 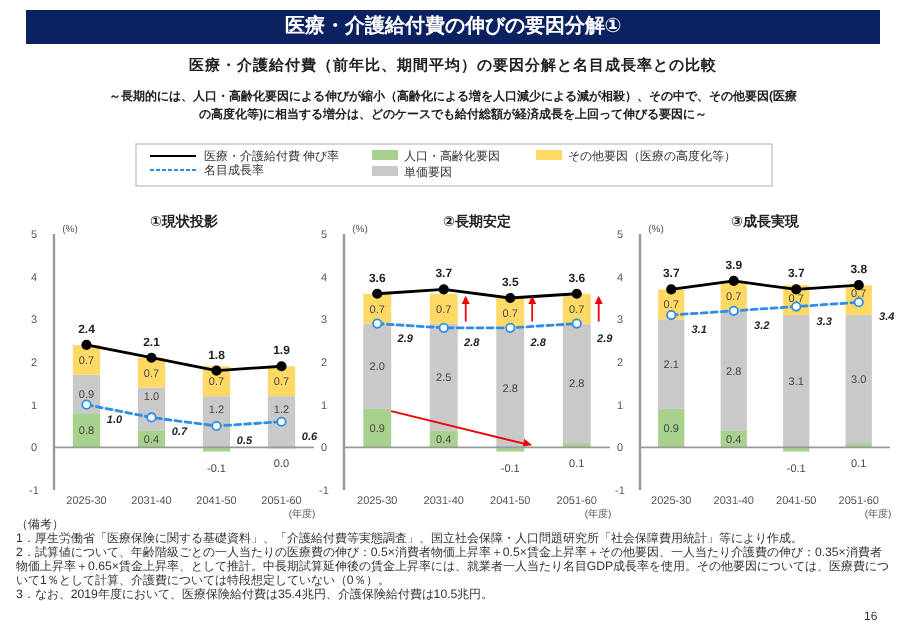 I want to click on text: 医療・介護給付費の伸びの要因分解①, so click(x=453, y=27).